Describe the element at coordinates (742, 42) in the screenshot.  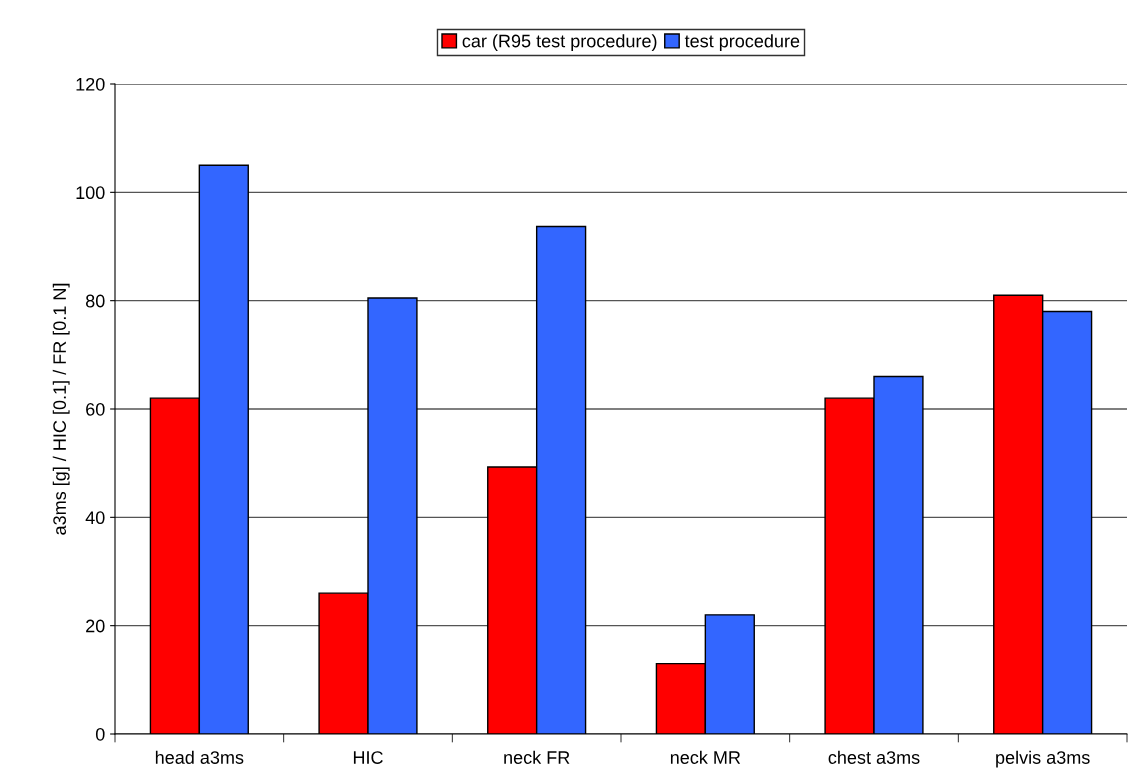
I see `legend-label: test procedure` at that location.